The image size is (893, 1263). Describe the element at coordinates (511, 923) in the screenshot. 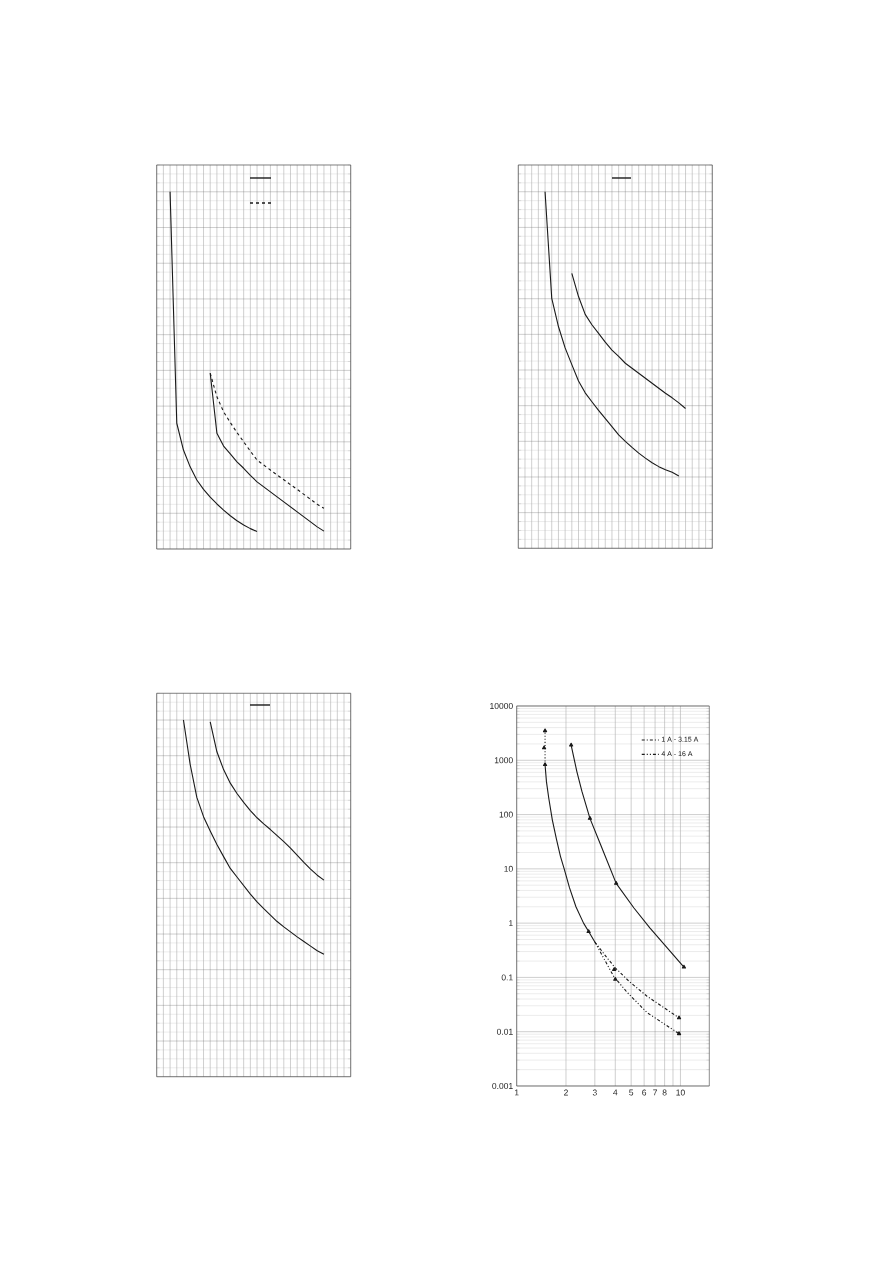

I see `y-tick-label: 1` at that location.